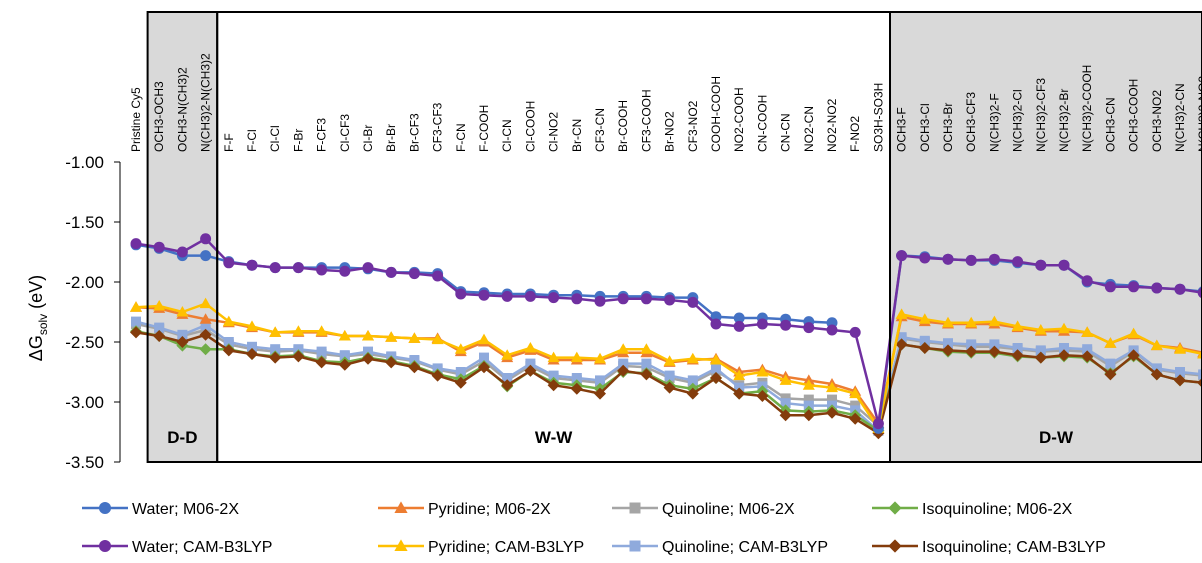 Image resolution: width=1202 pixels, height=563 pixels. Describe the element at coordinates (878, 117) in the screenshot. I see `category-label: SO3H-SO3H` at that location.